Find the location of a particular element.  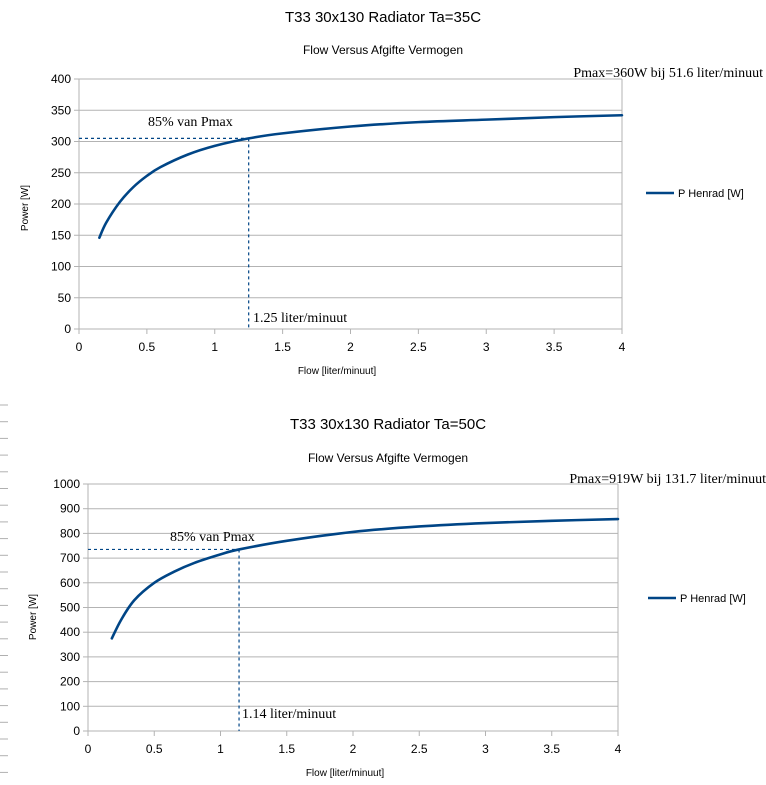

margin-dashes is located at coordinates (4, 588).